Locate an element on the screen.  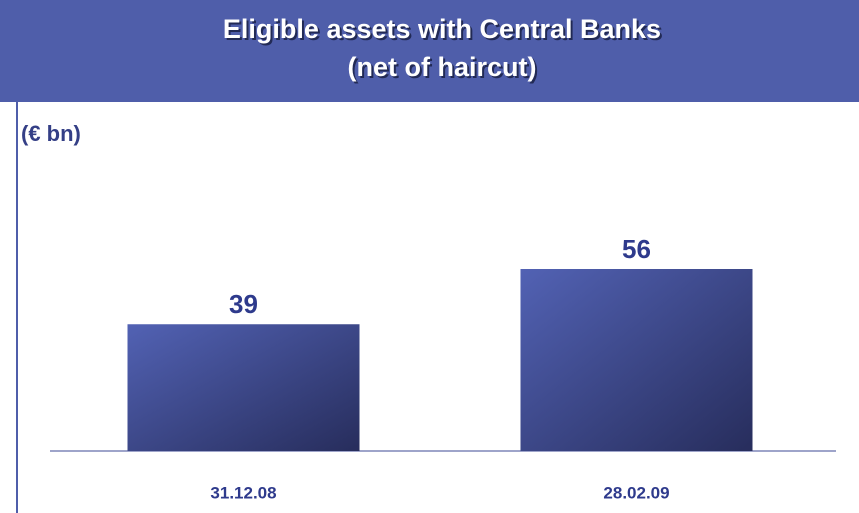
chart-title: Eligible assets with Central Banks is located at coordinates (442, 29).